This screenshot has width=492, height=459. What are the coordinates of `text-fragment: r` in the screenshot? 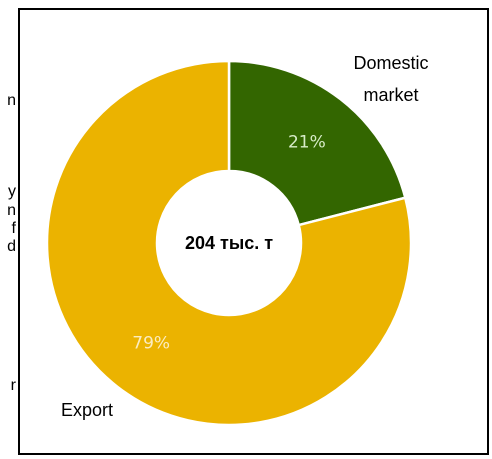 It's located at (14, 385).